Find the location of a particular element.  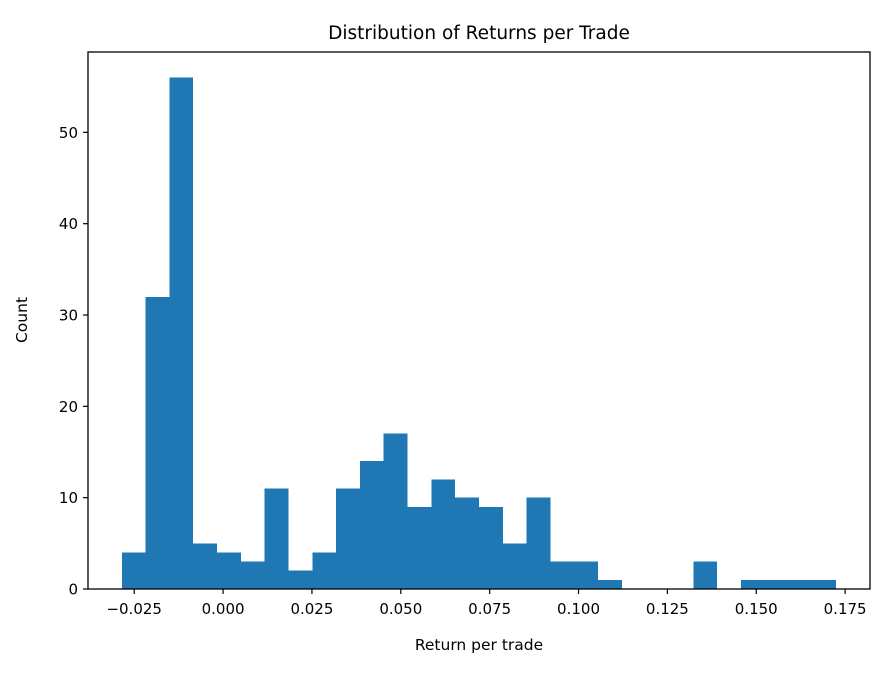

y-axis-label: Count is located at coordinates (22, 320).